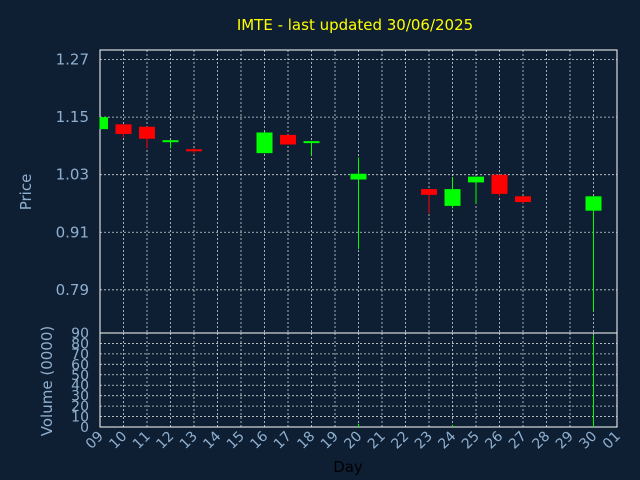 This screenshot has height=480, width=640. Describe the element at coordinates (212, 440) in the screenshot. I see `x-tick-label: 14` at that location.